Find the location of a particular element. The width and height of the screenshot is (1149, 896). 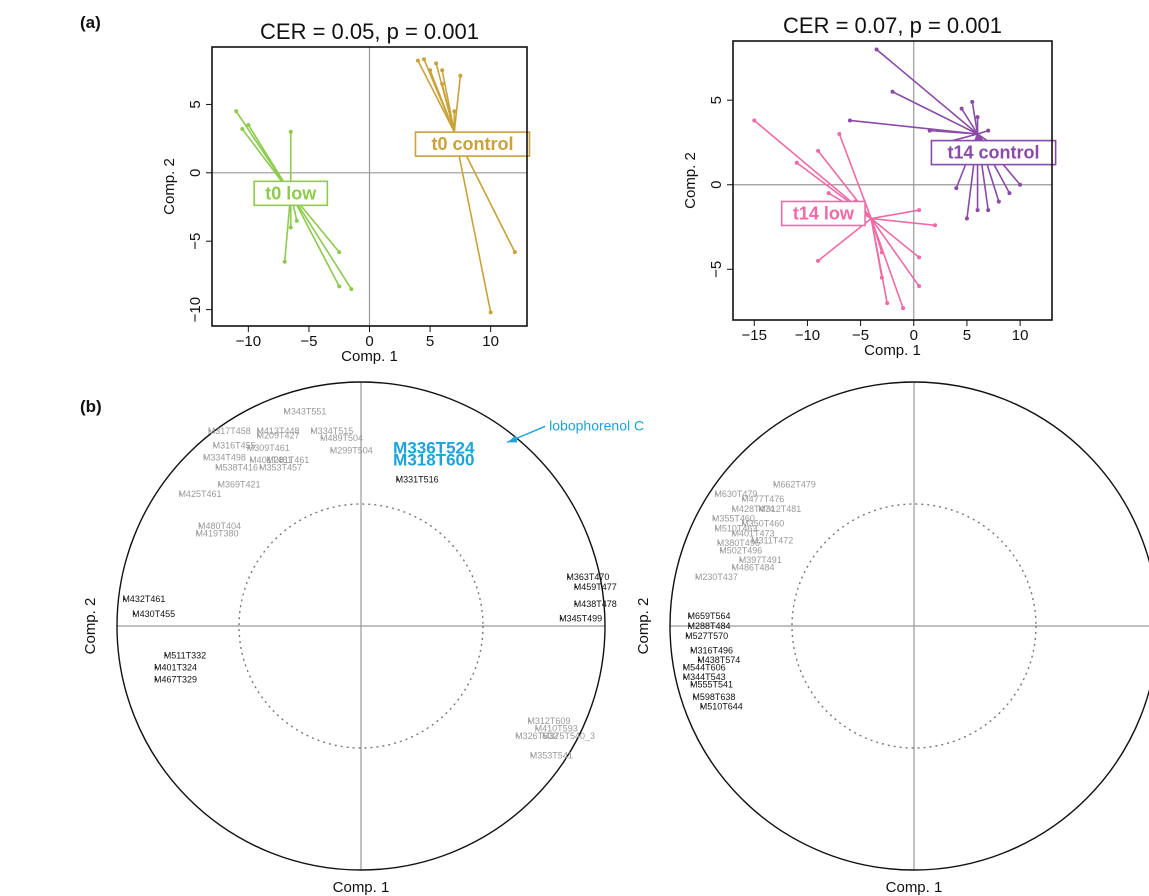

variable-point-m401t461 is located at coordinates (251, 460).